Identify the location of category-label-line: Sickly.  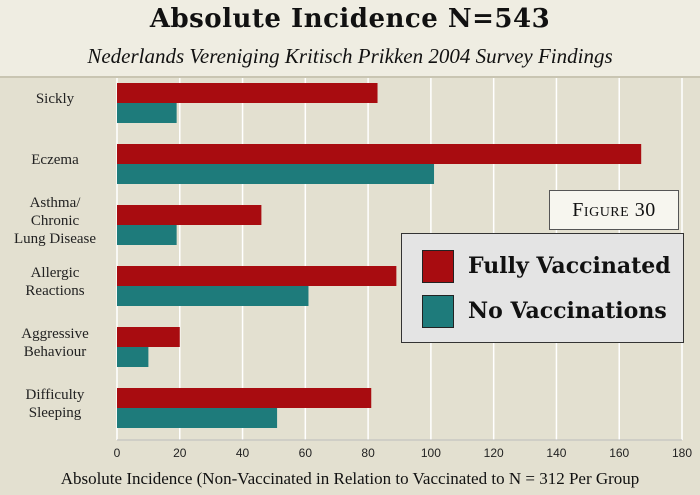
(55, 99).